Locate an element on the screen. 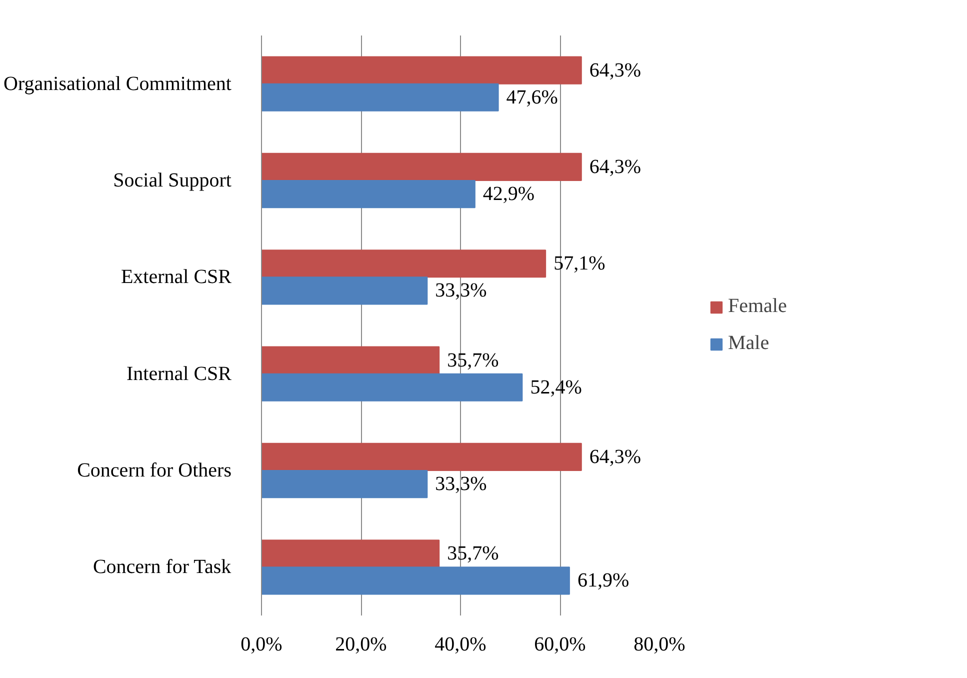  x-tick-label: 40,0% is located at coordinates (460, 645).